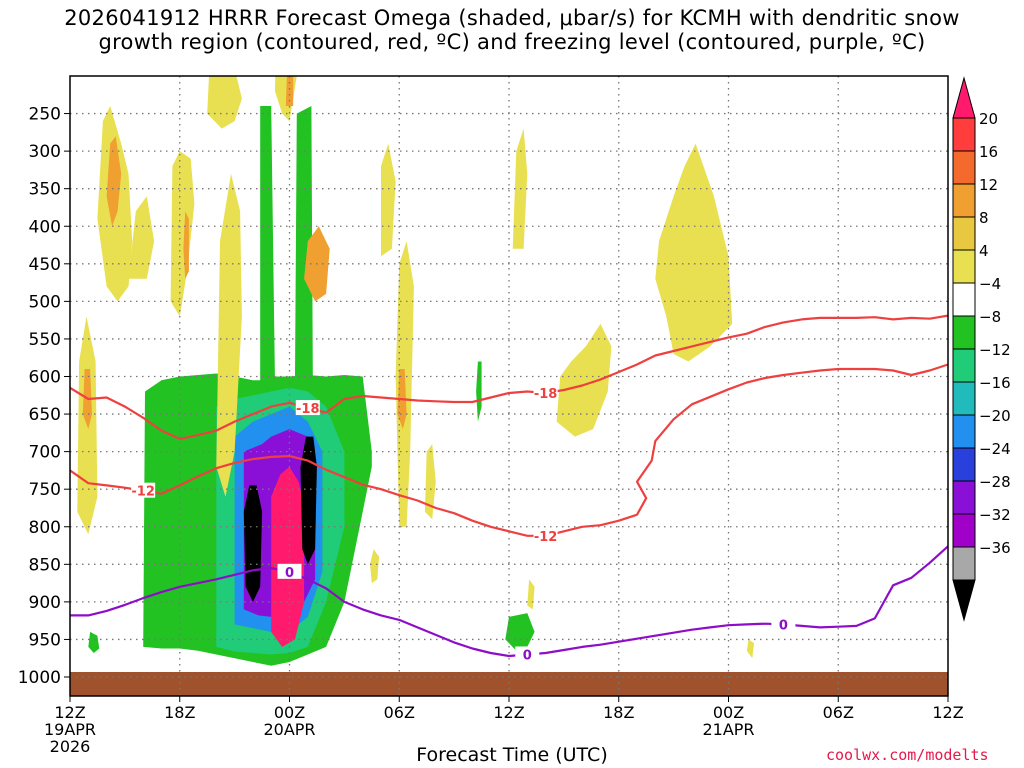  I want to click on y-tick-label: 900, so click(45, 603).